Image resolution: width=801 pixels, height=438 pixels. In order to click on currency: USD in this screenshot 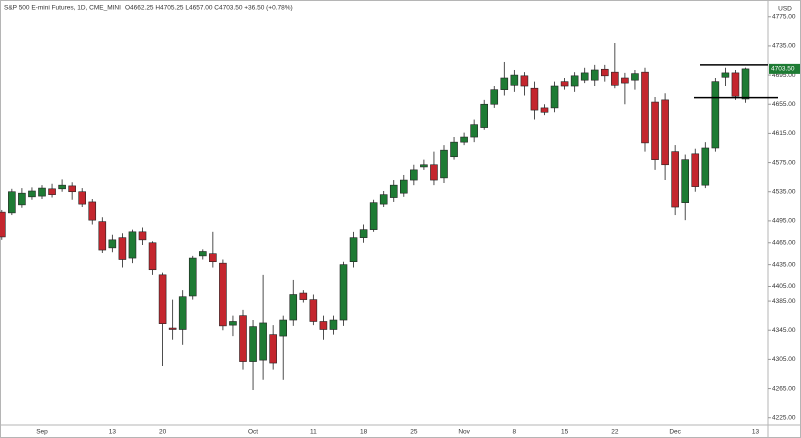, I will do `click(785, 9)`.